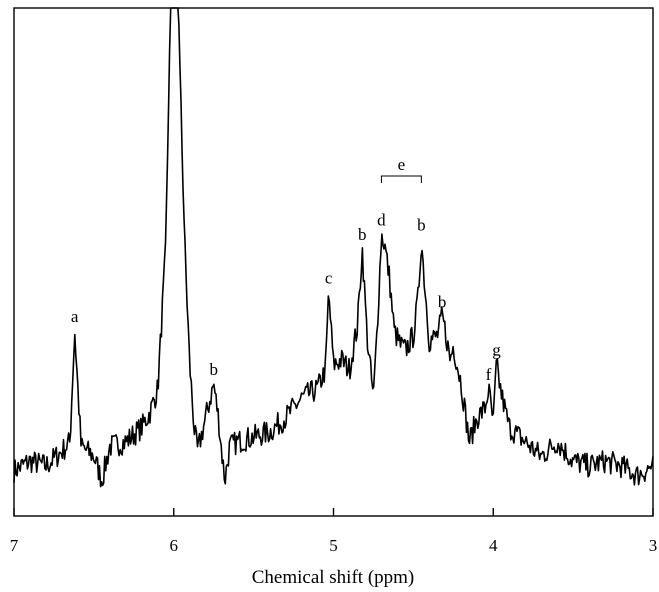 Image resolution: width=659 pixels, height=592 pixels. I want to click on bracket-e: e, so click(401, 169).